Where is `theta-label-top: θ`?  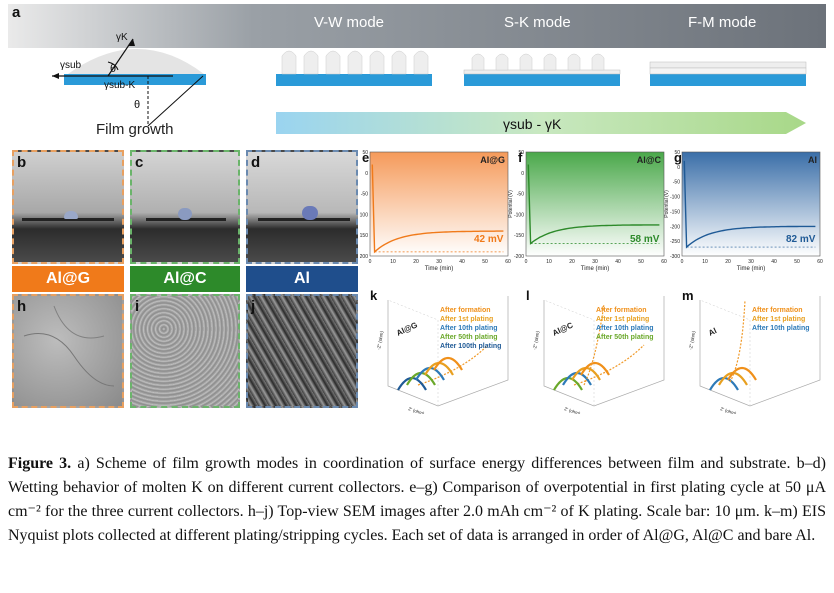 theta-label-top: θ is located at coordinates (113, 69).